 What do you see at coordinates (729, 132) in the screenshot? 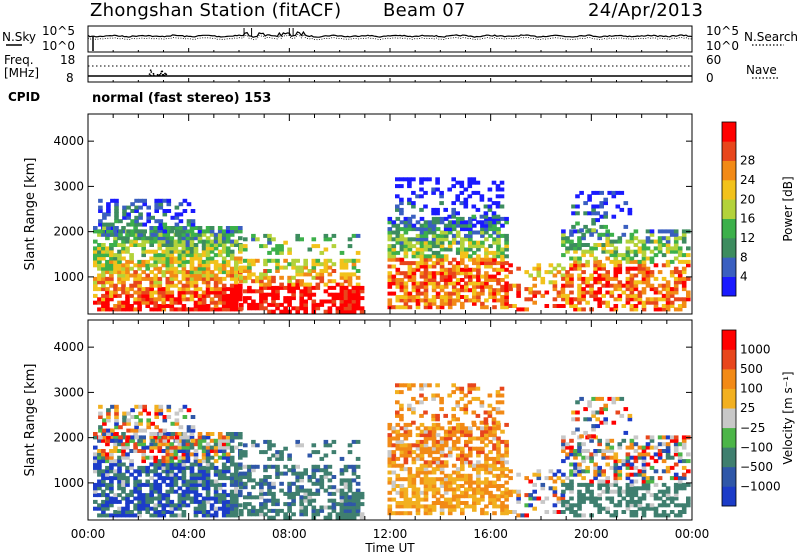
I see `colorbar-swatch` at bounding box center [729, 132].